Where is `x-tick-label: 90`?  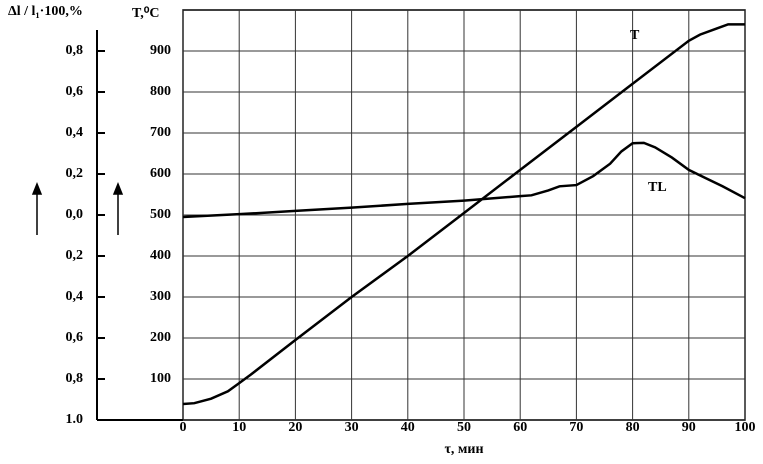
x-tick-label: 90 is located at coordinates (689, 427).